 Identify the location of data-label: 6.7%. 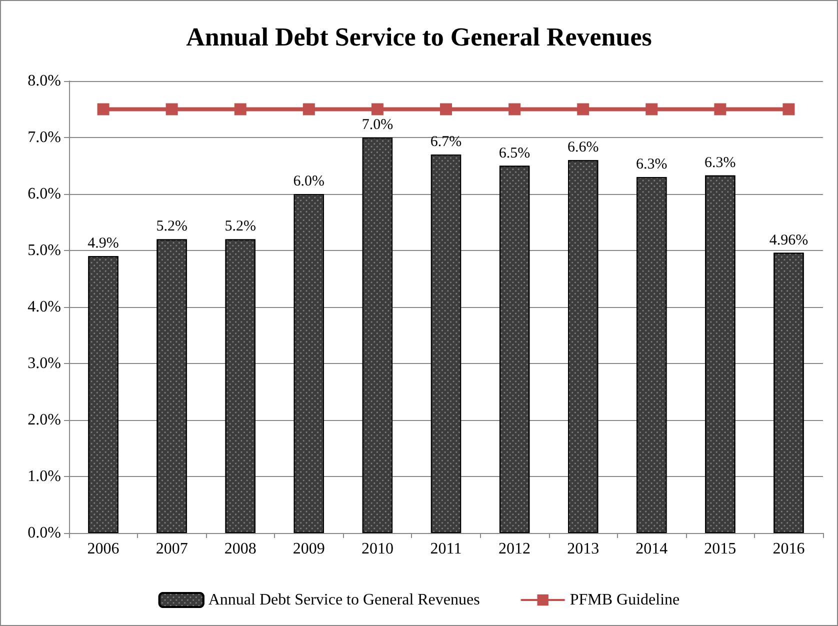
(446, 142).